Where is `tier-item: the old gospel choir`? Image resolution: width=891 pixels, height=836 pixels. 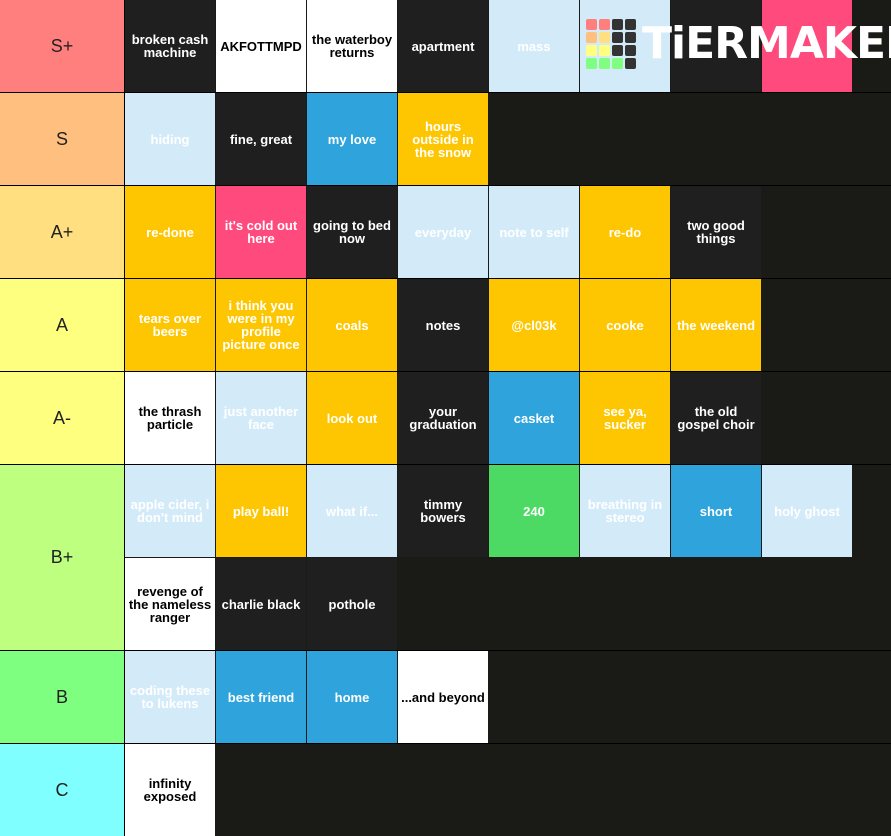
tier-item: the old gospel choir is located at coordinates (716, 418).